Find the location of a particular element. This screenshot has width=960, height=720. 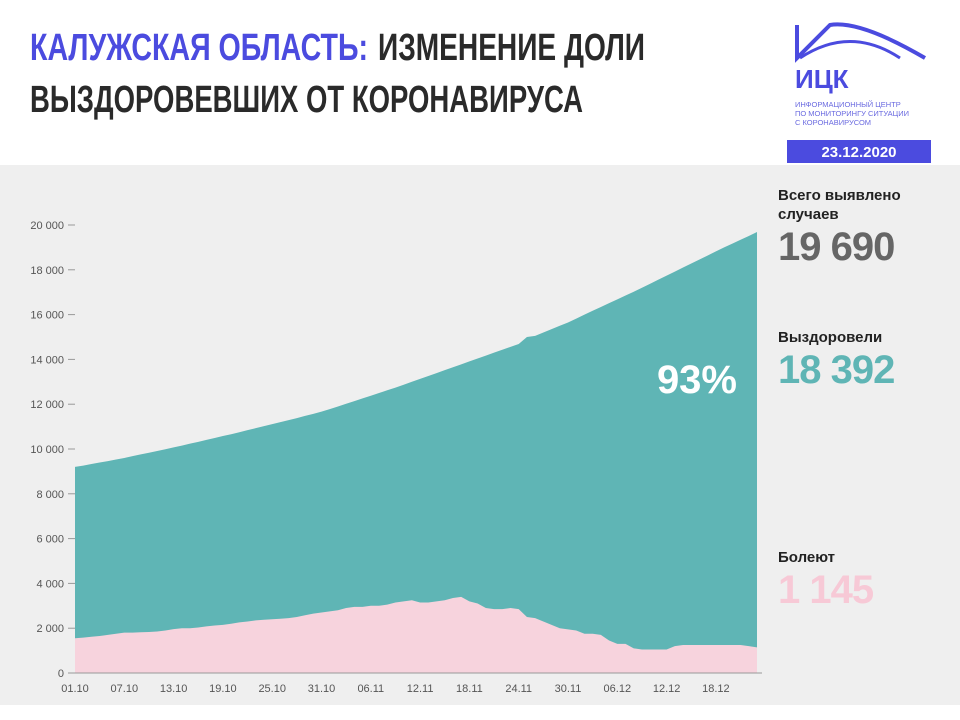

logo-caption: ИНФОРМАЦИОННЫЙ ЦЕНТР is located at coordinates (848, 104).